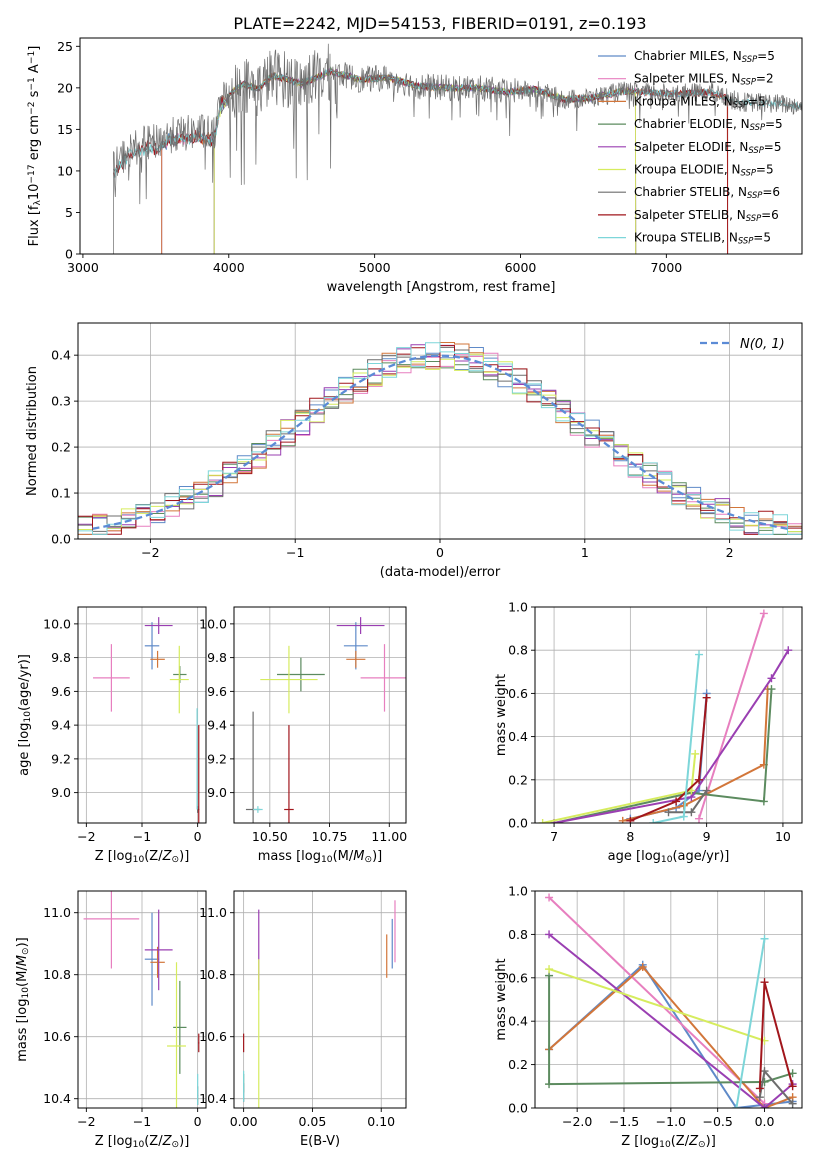 This screenshot has width=819, height=1170. I want to click on mass_vs_ebv-plot-area, so click(319, 1004).